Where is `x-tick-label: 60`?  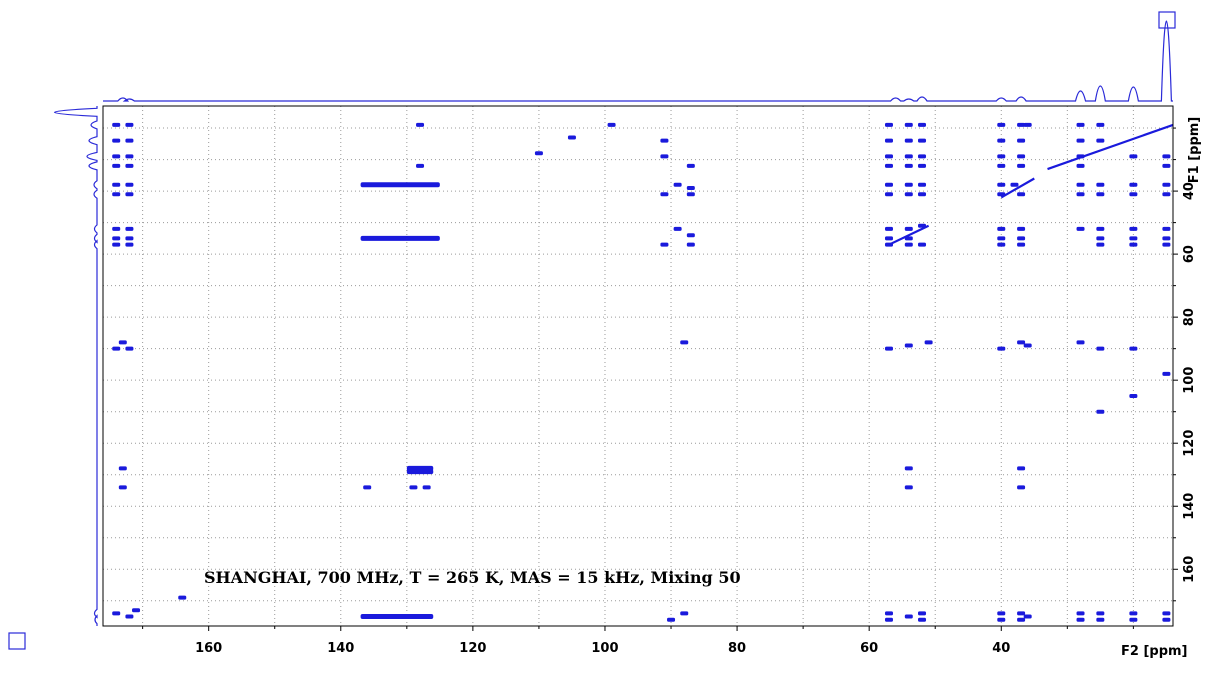 x-tick-label: 60 is located at coordinates (869, 648).